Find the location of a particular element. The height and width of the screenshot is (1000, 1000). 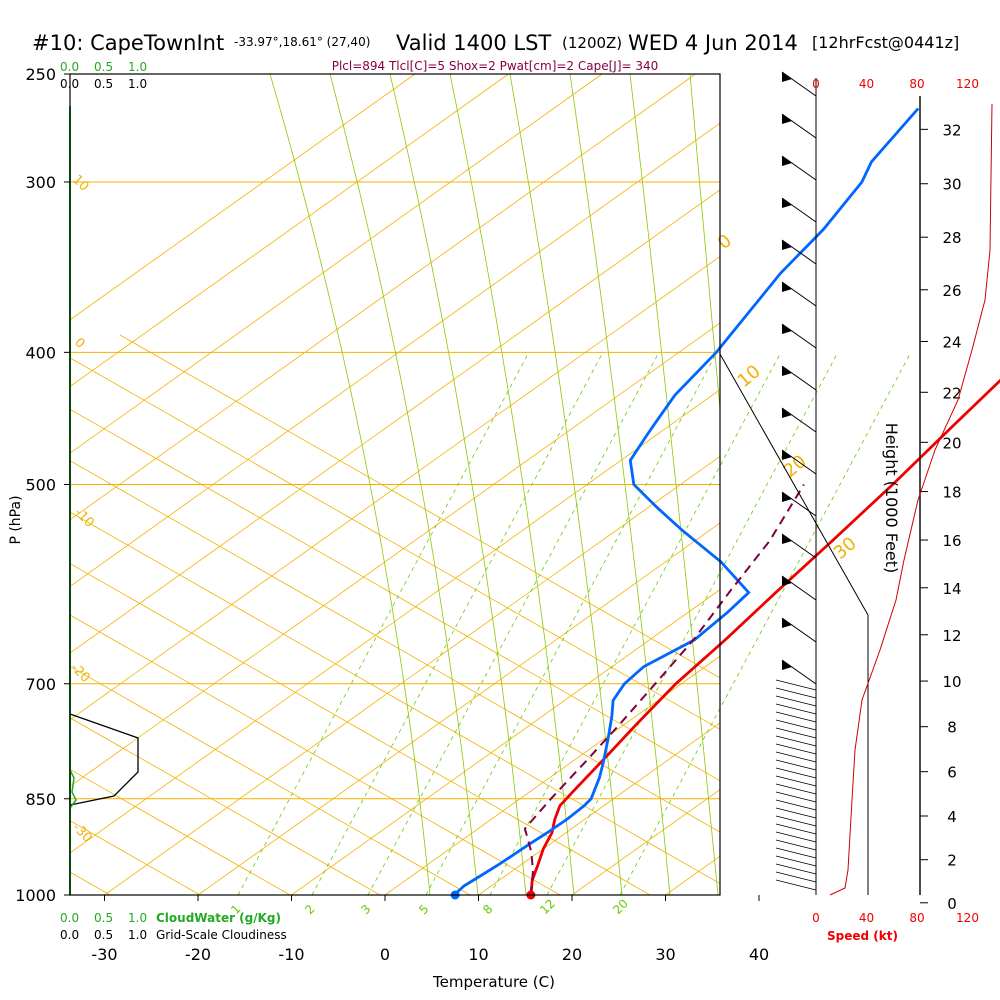

cloudiness-scale-2: 1.0 is located at coordinates (137, 84).